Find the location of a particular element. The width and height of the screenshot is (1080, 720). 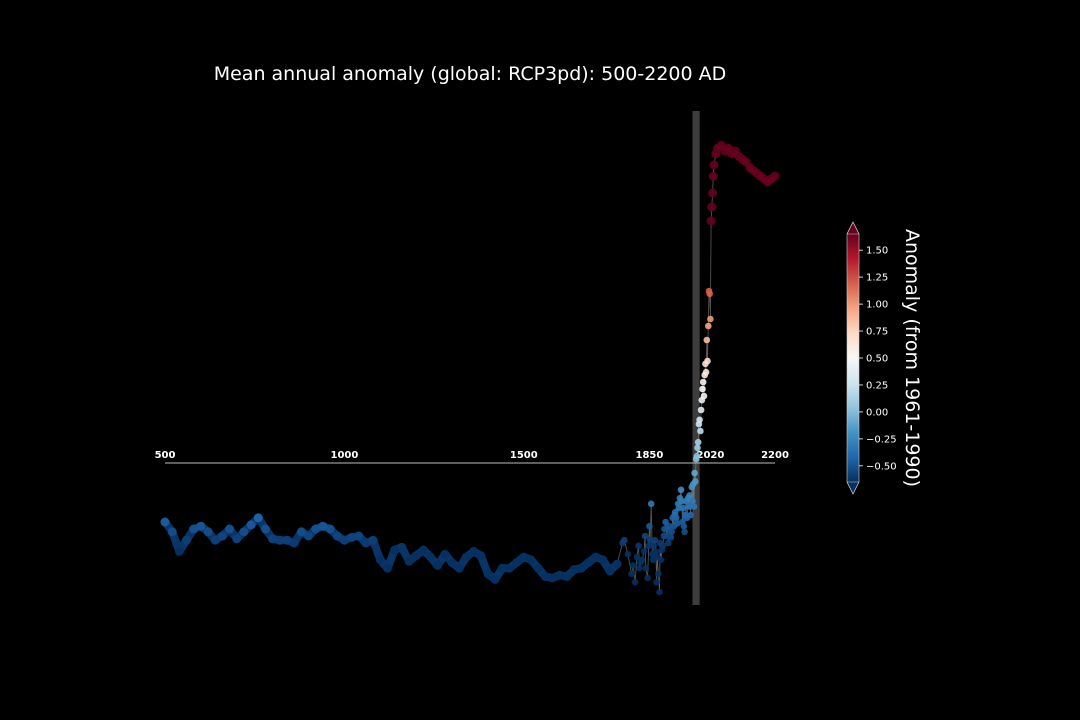

colorbar-extend-max is located at coordinates (853, 228).